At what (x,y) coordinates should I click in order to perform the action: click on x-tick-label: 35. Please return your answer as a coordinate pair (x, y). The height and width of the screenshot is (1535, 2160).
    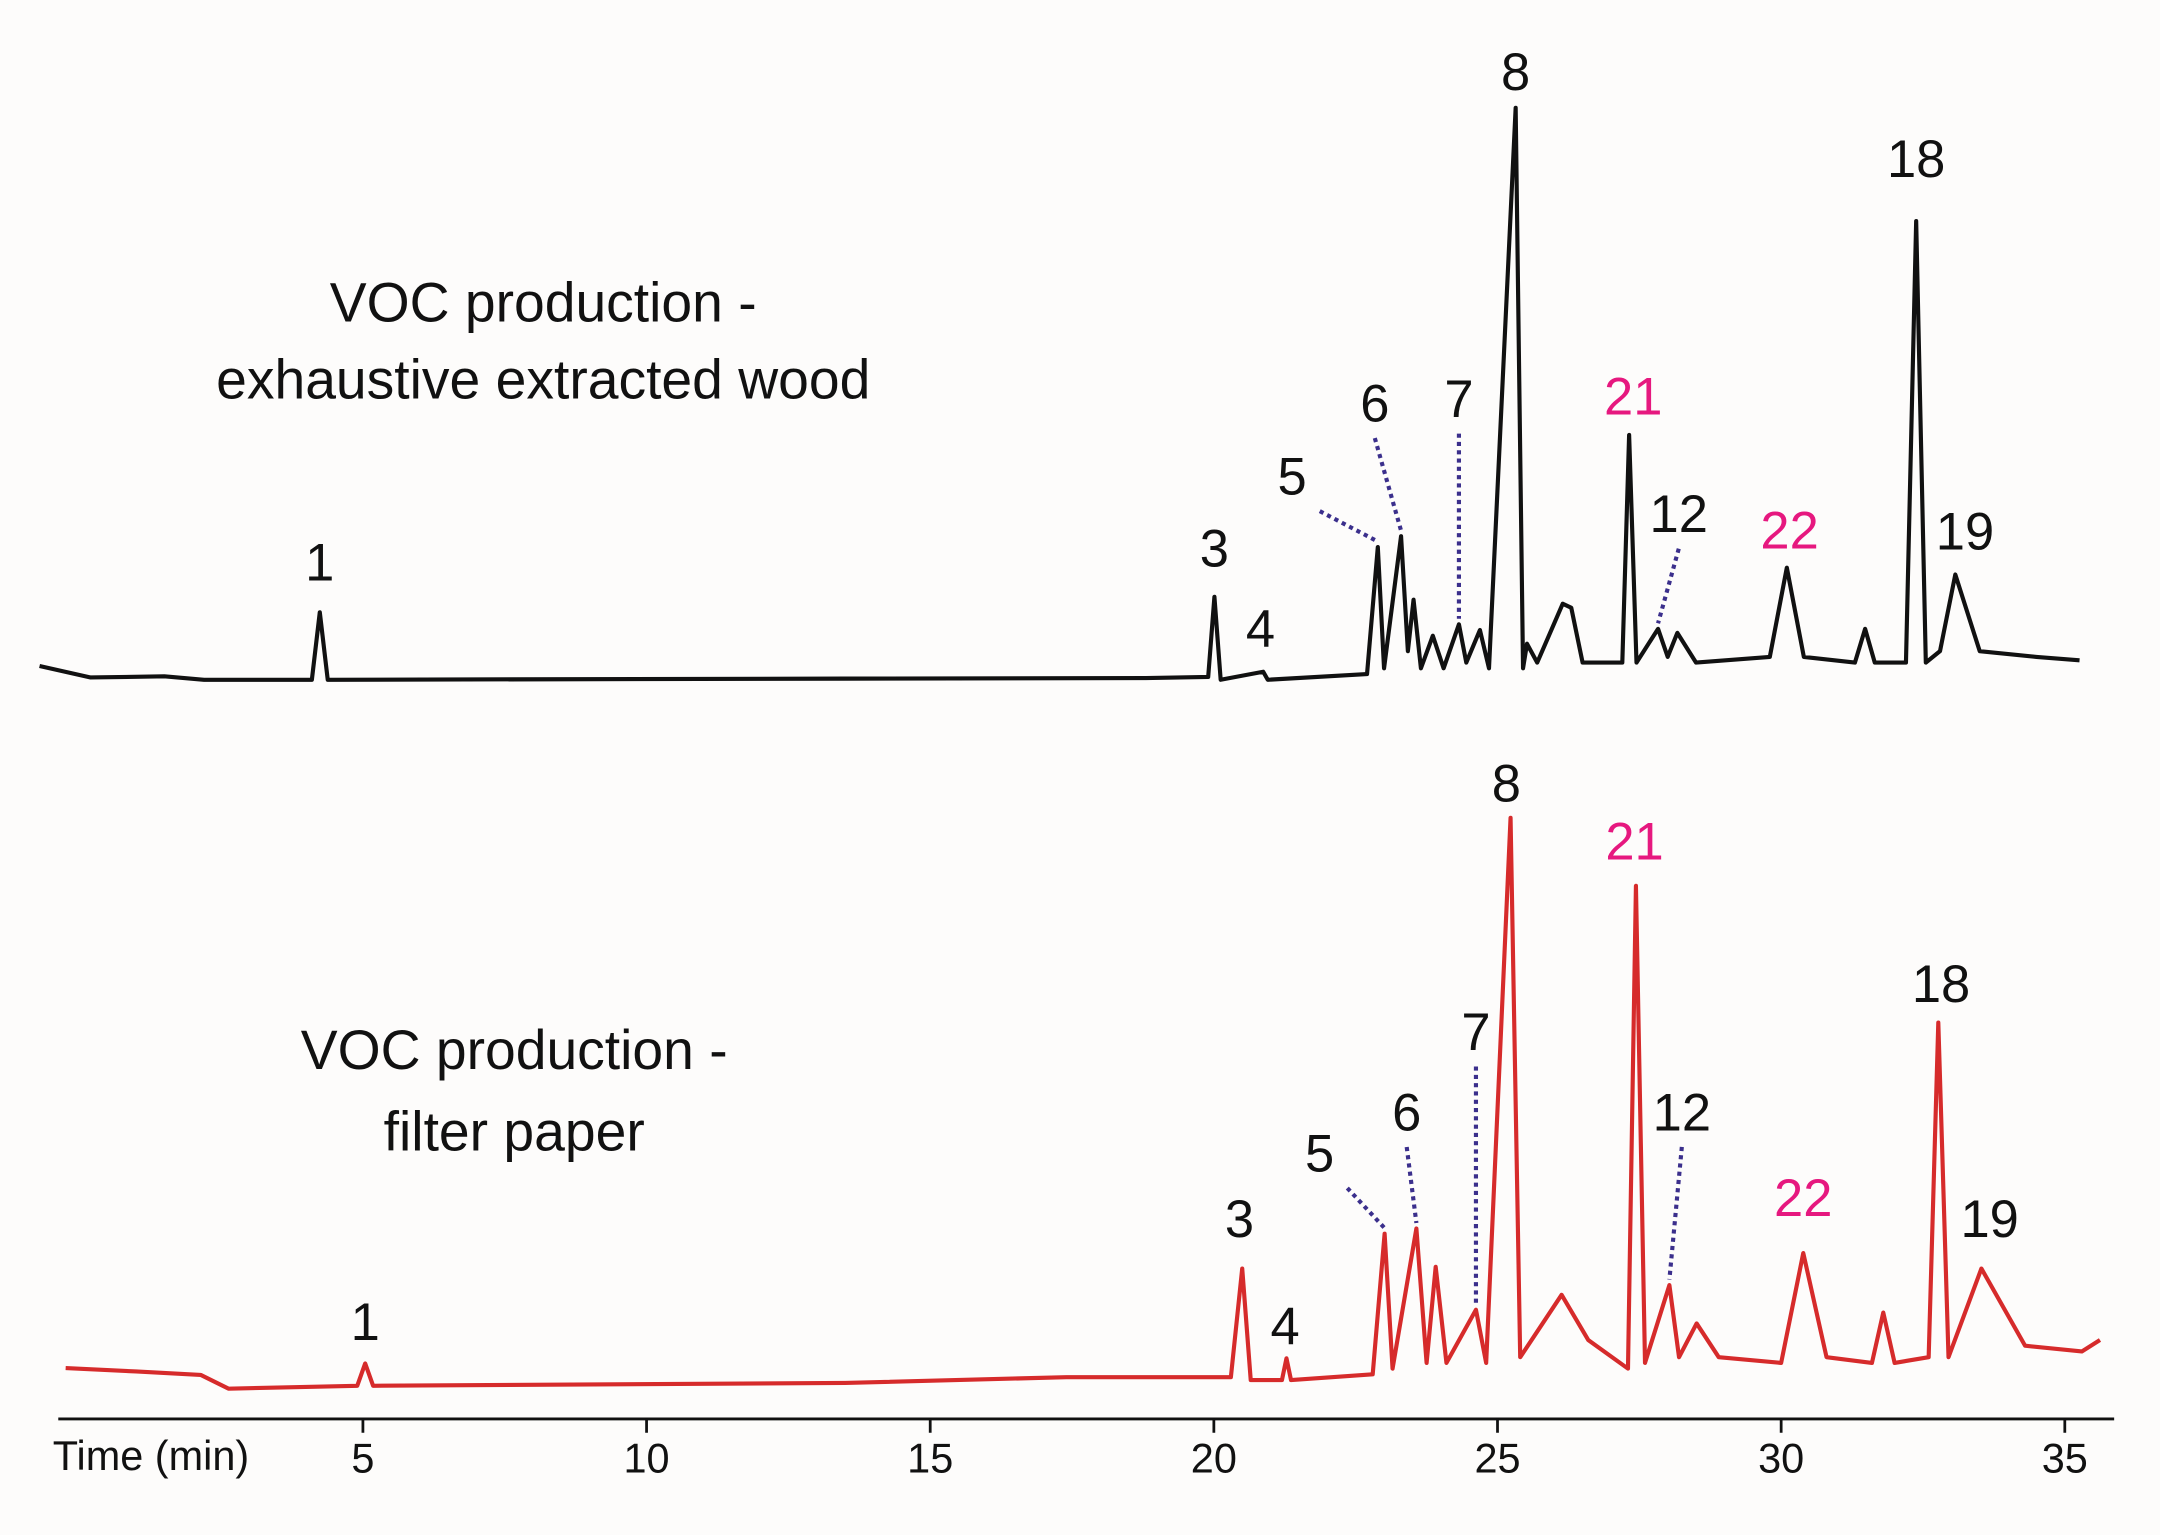
    Looking at the image, I should click on (2065, 1458).